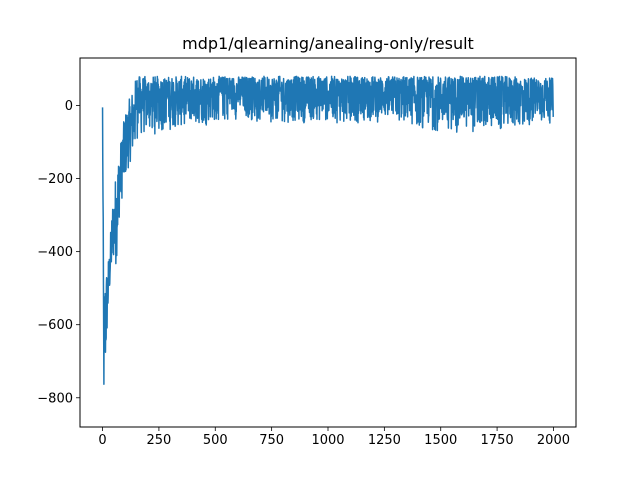 The height and width of the screenshot is (484, 640). What do you see at coordinates (328, 43) in the screenshot?
I see `chart-title: mdp1/qlearning/anealing-only/result` at bounding box center [328, 43].